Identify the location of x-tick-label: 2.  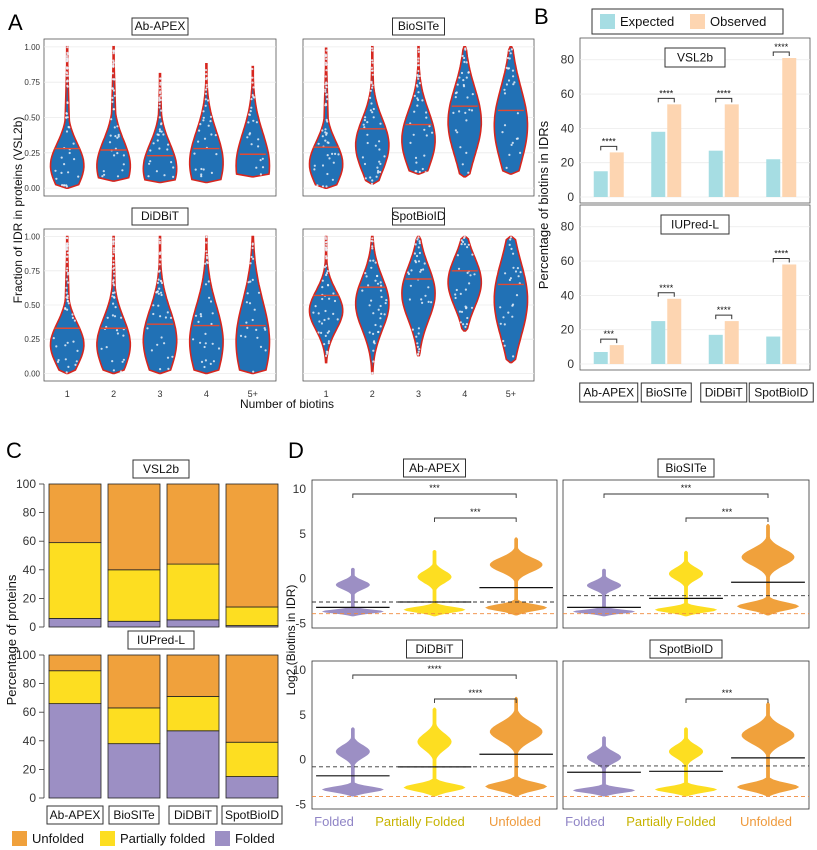
(113, 394).